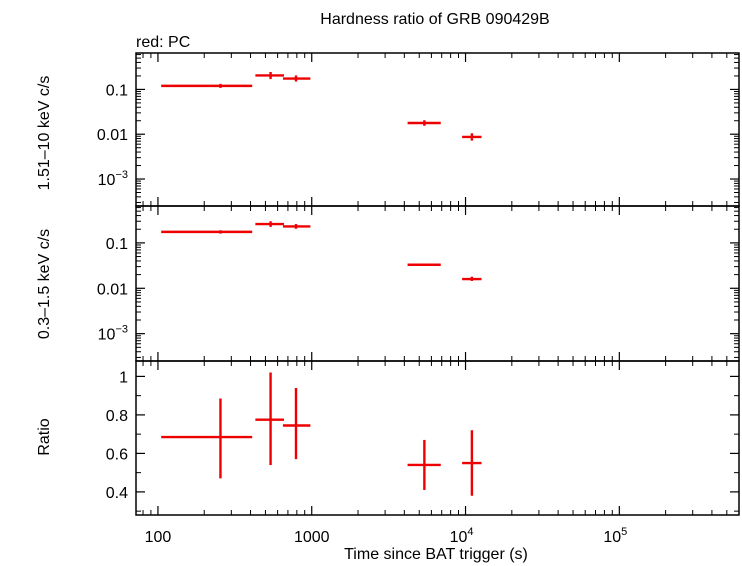  What do you see at coordinates (117, 416) in the screenshot?
I see `y-tick-label: 0.8` at bounding box center [117, 416].